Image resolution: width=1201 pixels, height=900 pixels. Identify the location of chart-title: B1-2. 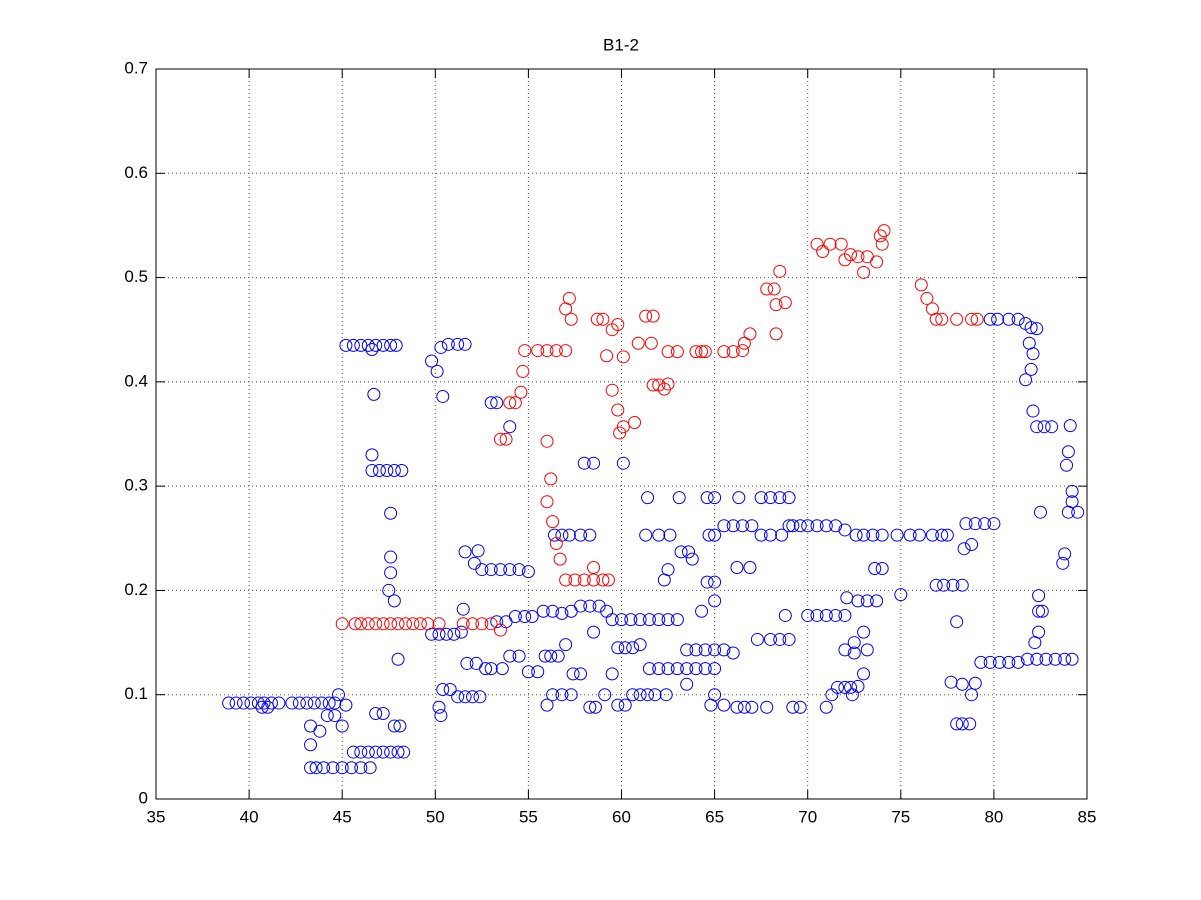
(621, 44).